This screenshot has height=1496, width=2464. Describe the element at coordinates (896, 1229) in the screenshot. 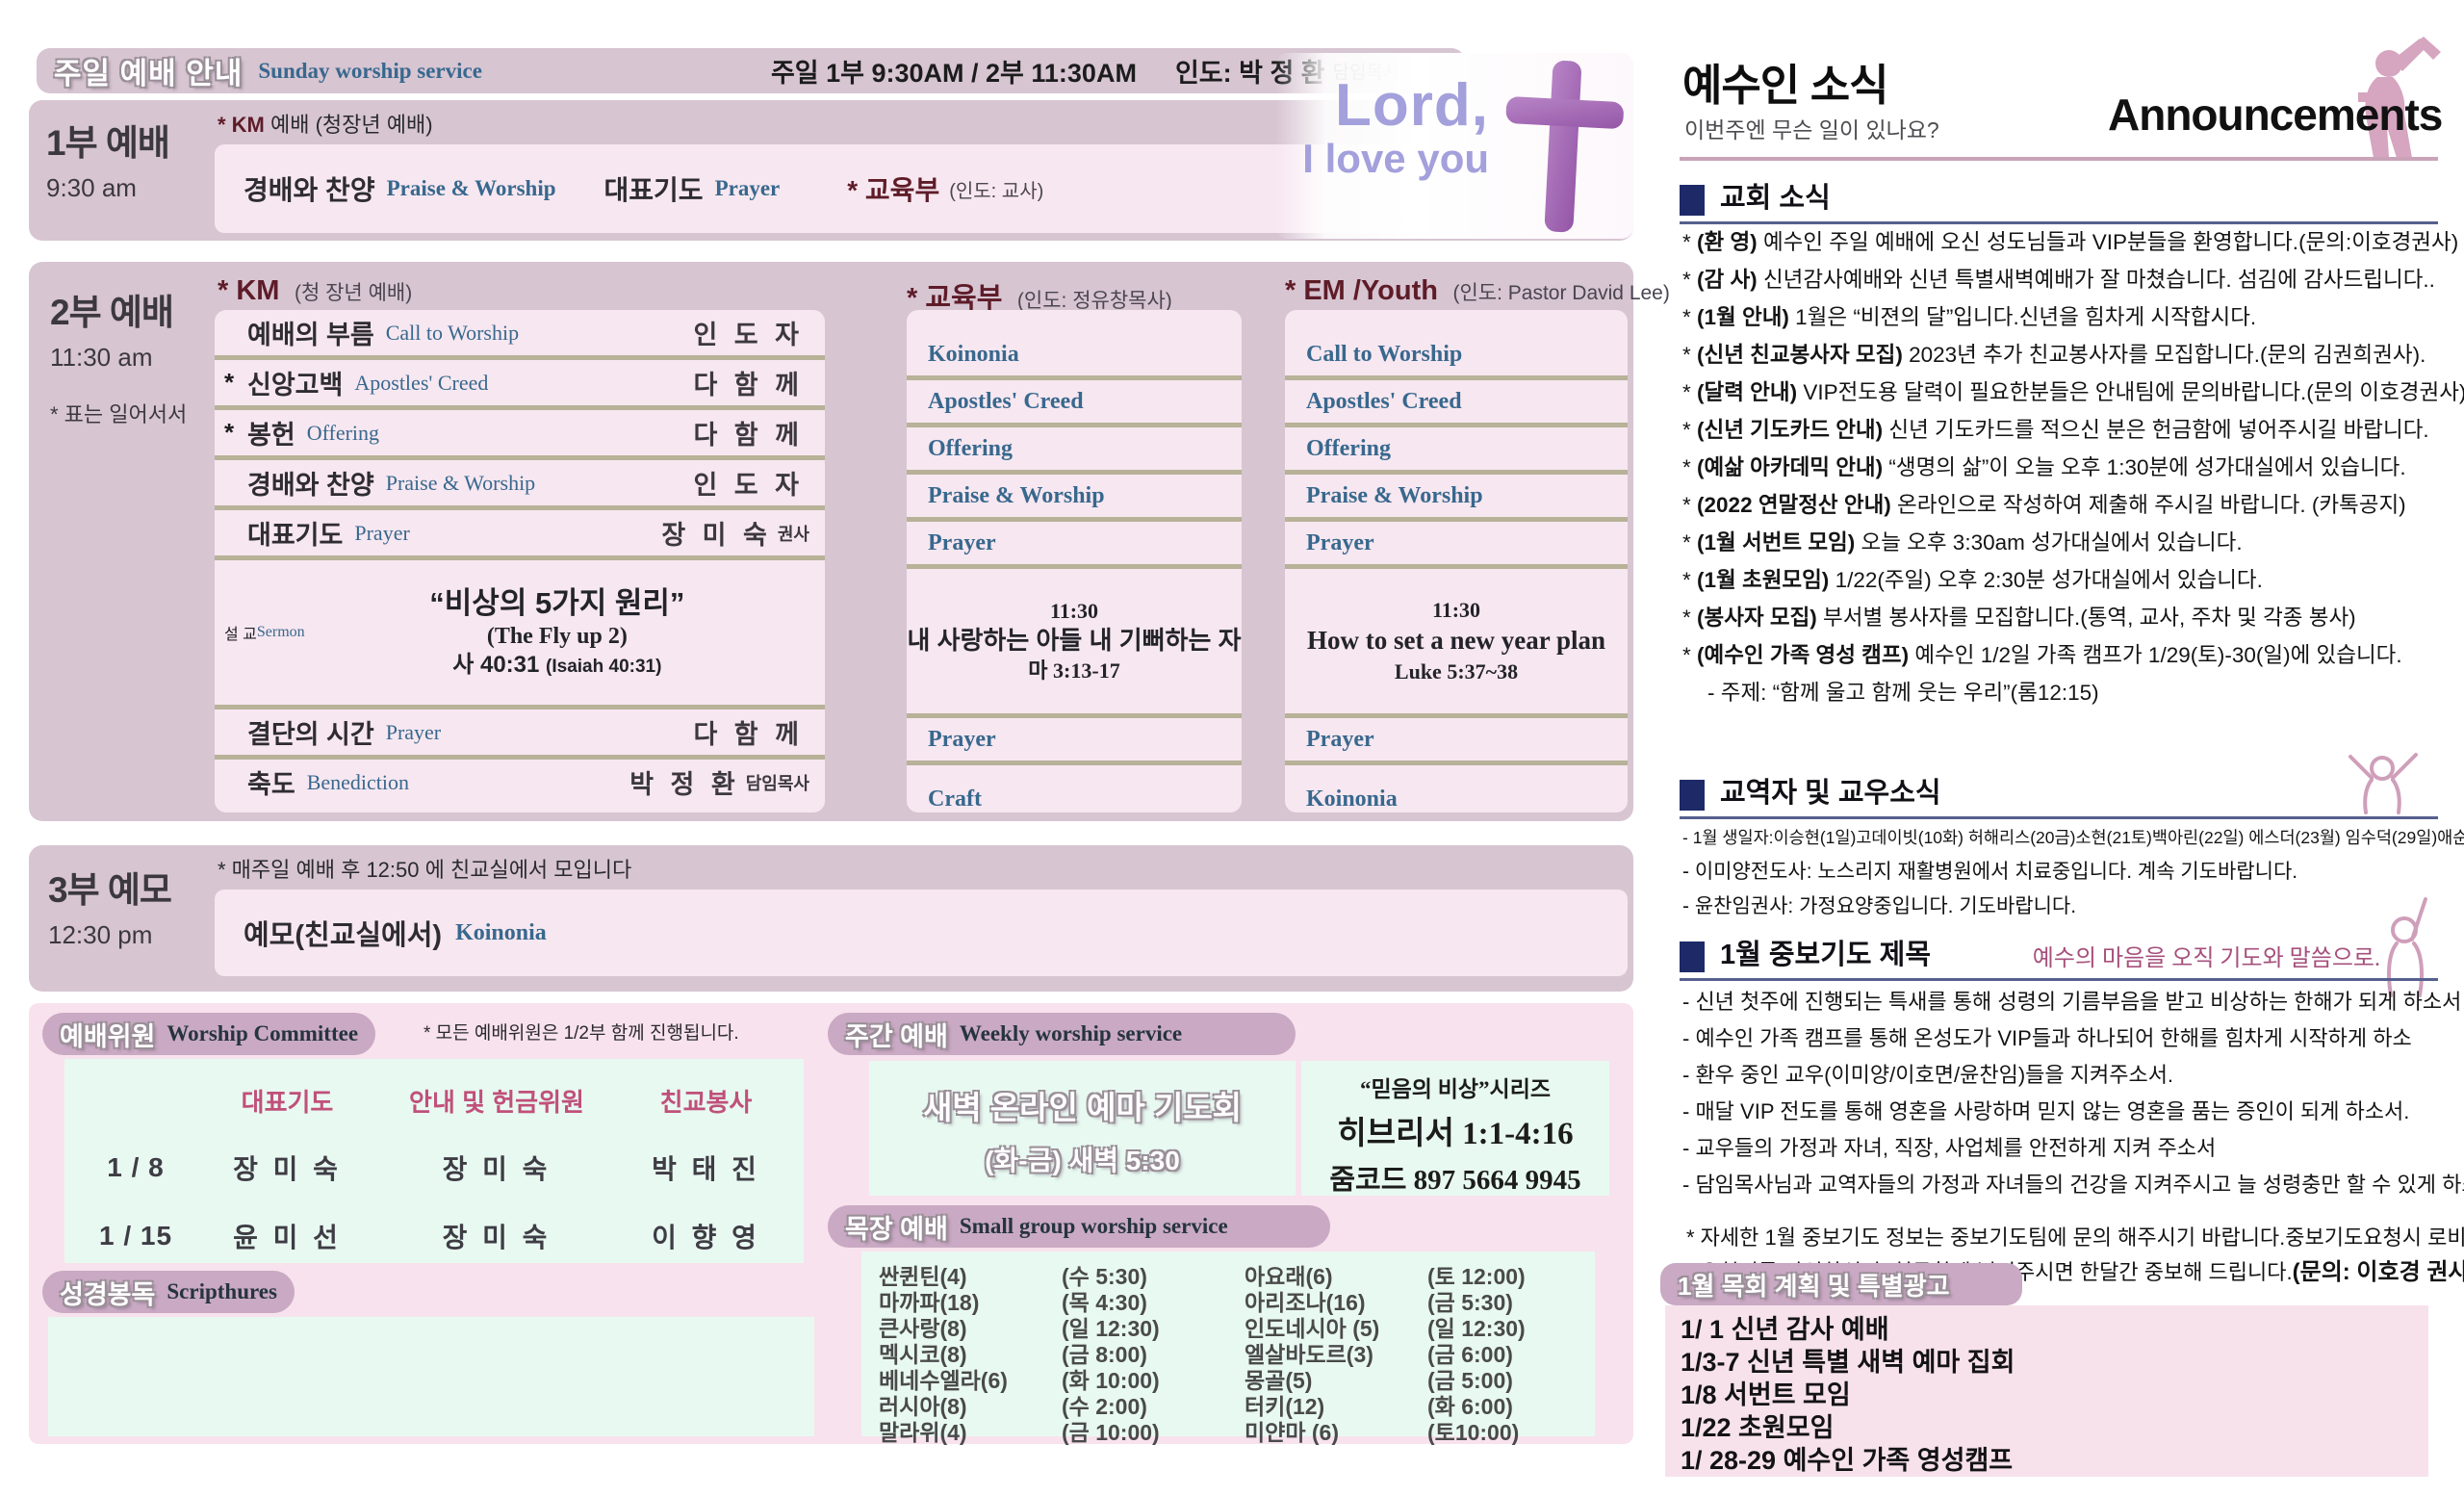

I see `smallgroup-title: 목장 예배` at that location.